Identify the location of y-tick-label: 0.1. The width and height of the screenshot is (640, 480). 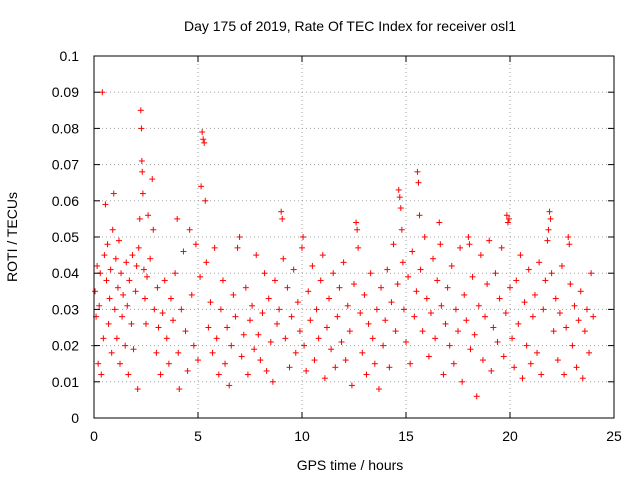
(70, 56).